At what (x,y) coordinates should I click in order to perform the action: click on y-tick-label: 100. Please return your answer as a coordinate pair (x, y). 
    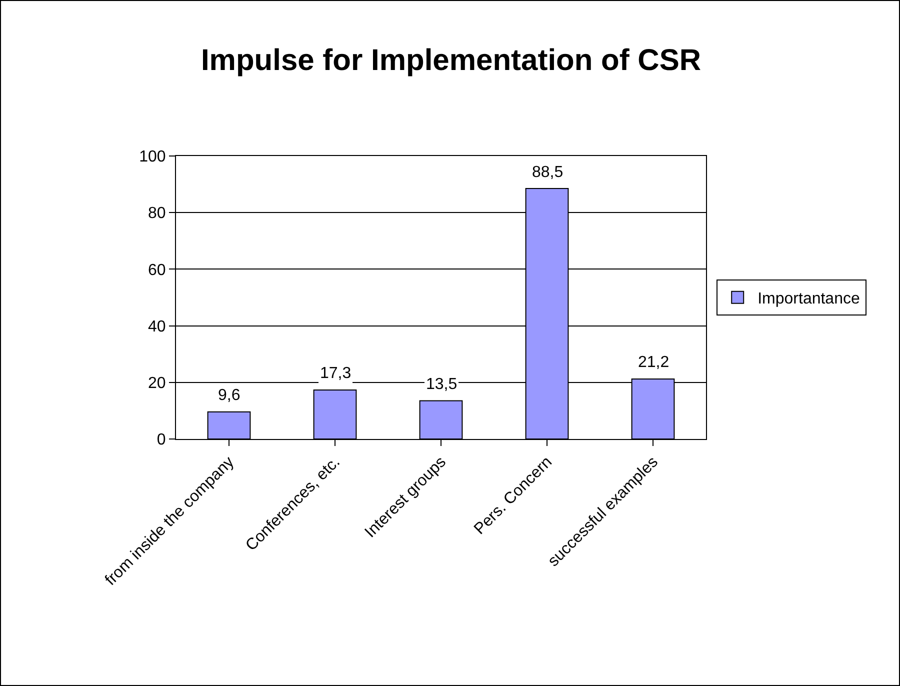
    Looking at the image, I should click on (152, 157).